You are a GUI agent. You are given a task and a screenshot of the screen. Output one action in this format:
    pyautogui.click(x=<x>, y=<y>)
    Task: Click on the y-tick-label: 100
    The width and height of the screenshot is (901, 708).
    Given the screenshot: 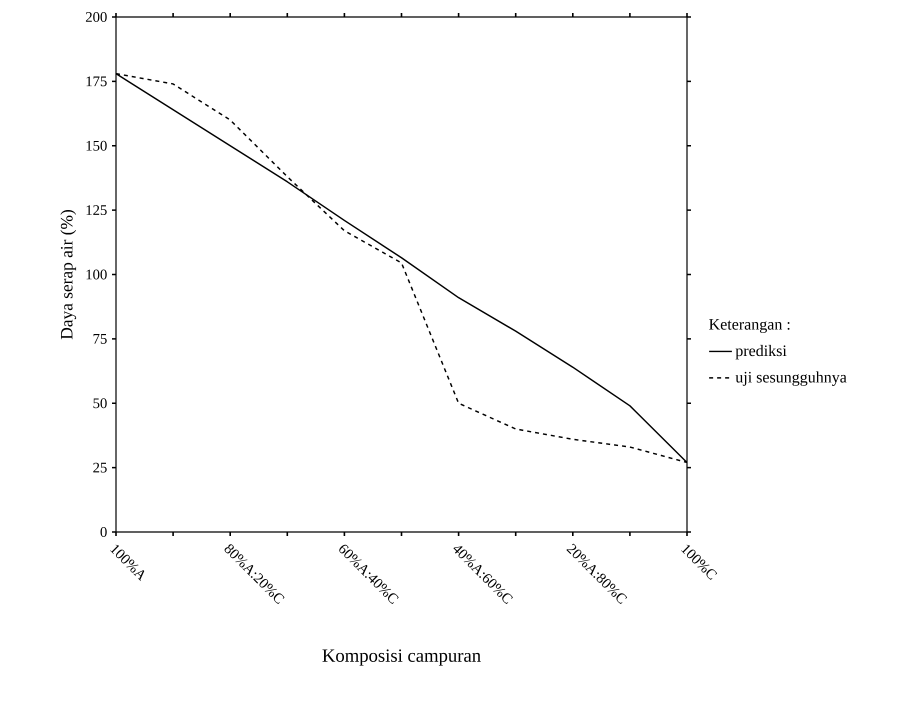 What is the action you would take?
    pyautogui.click(x=96, y=275)
    